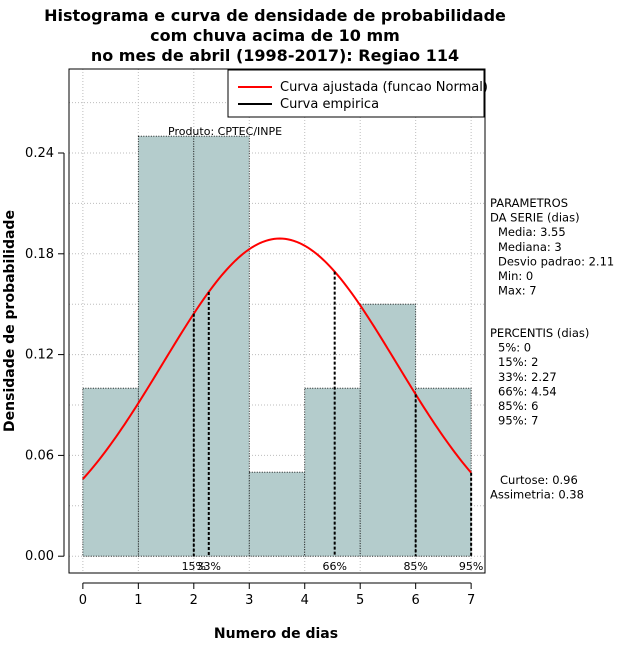 The height and width of the screenshot is (660, 640). What do you see at coordinates (471, 600) in the screenshot?
I see `x-tick-label: 7` at bounding box center [471, 600].